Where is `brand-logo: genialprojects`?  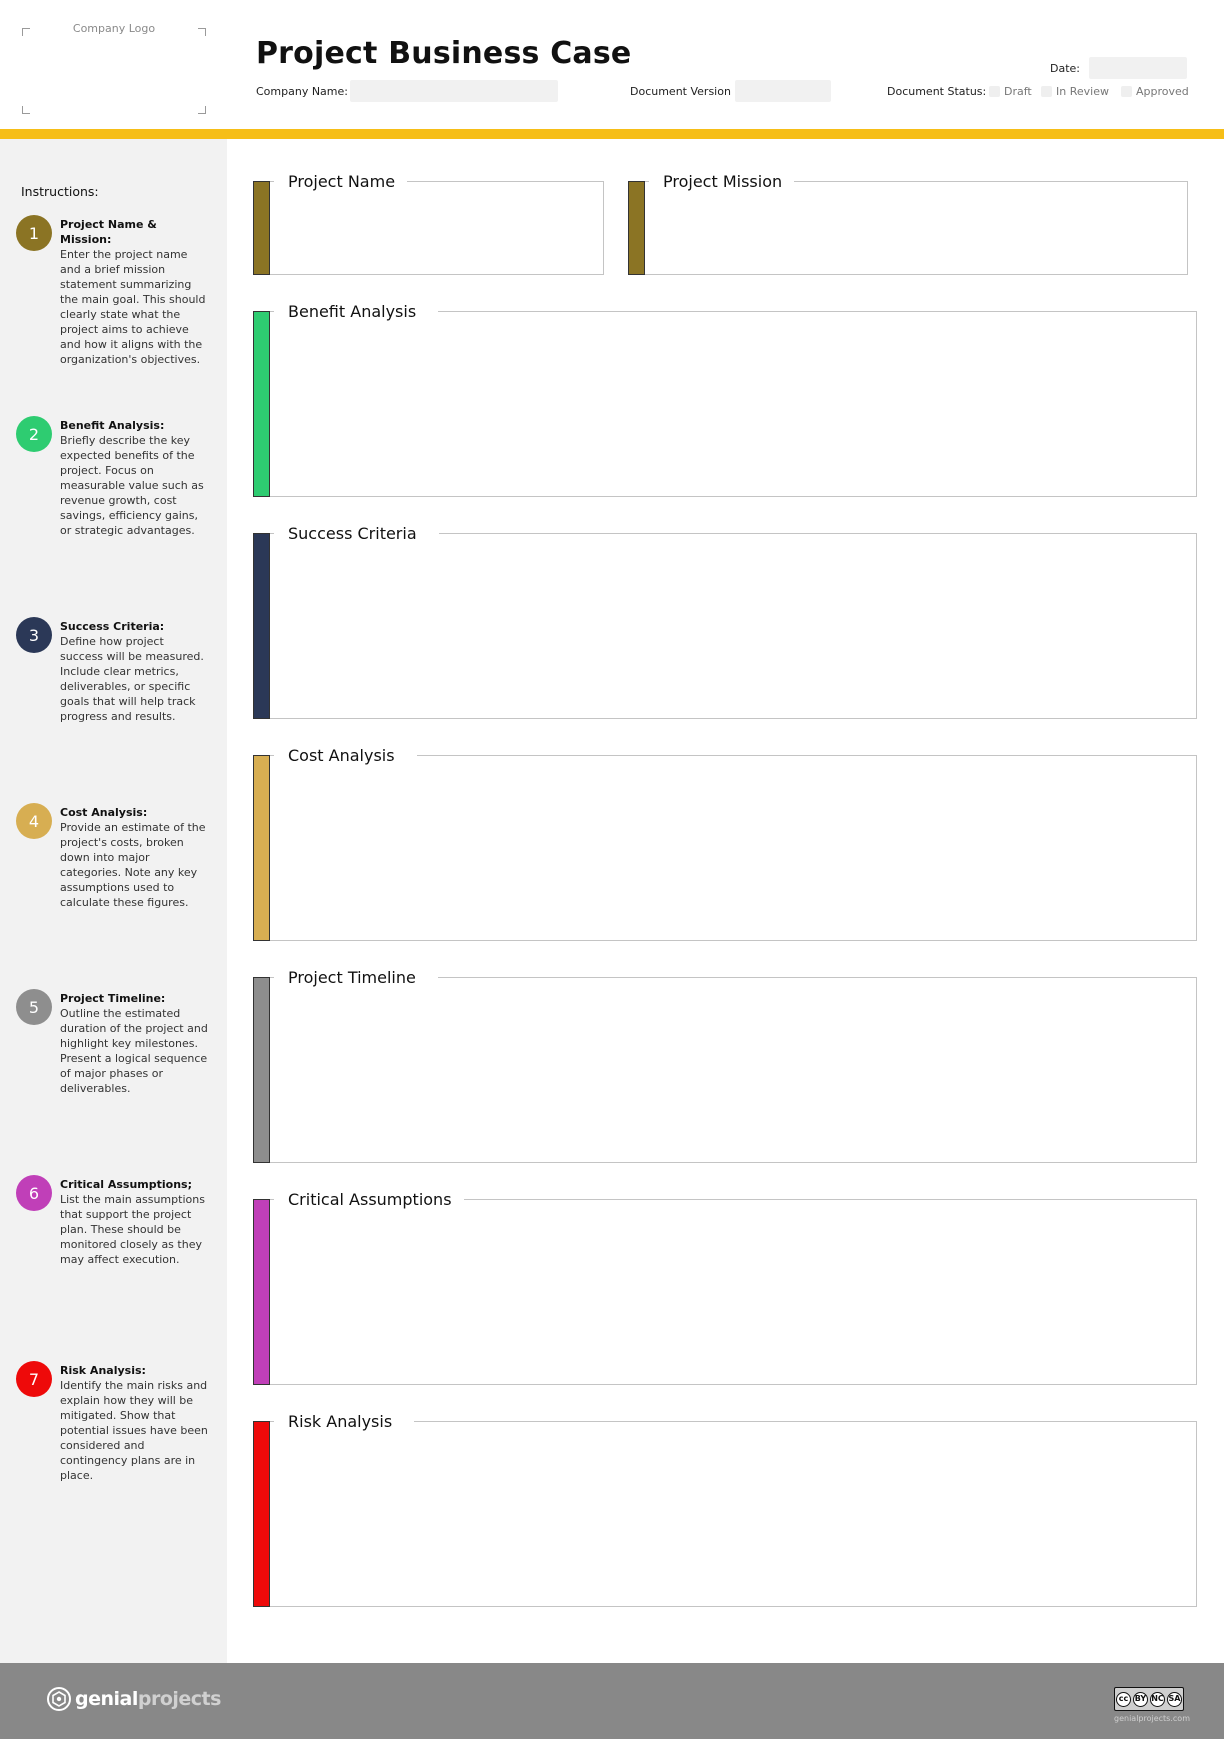
brand-logo: genialprojects is located at coordinates (134, 1699).